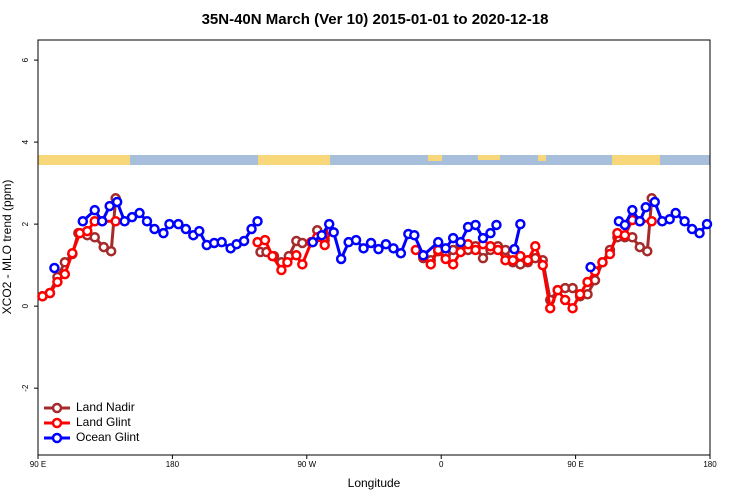  What do you see at coordinates (374, 483) in the screenshot?
I see `x-axis-title: Longitude` at bounding box center [374, 483].